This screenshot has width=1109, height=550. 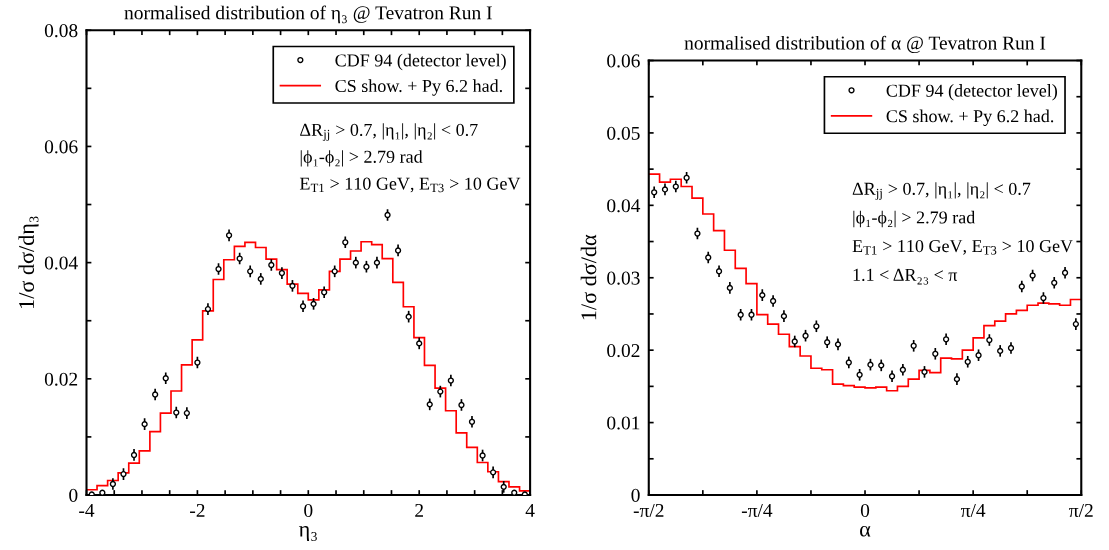 What do you see at coordinates (648, 510) in the screenshot?
I see `x-tick-label: -π/2` at bounding box center [648, 510].